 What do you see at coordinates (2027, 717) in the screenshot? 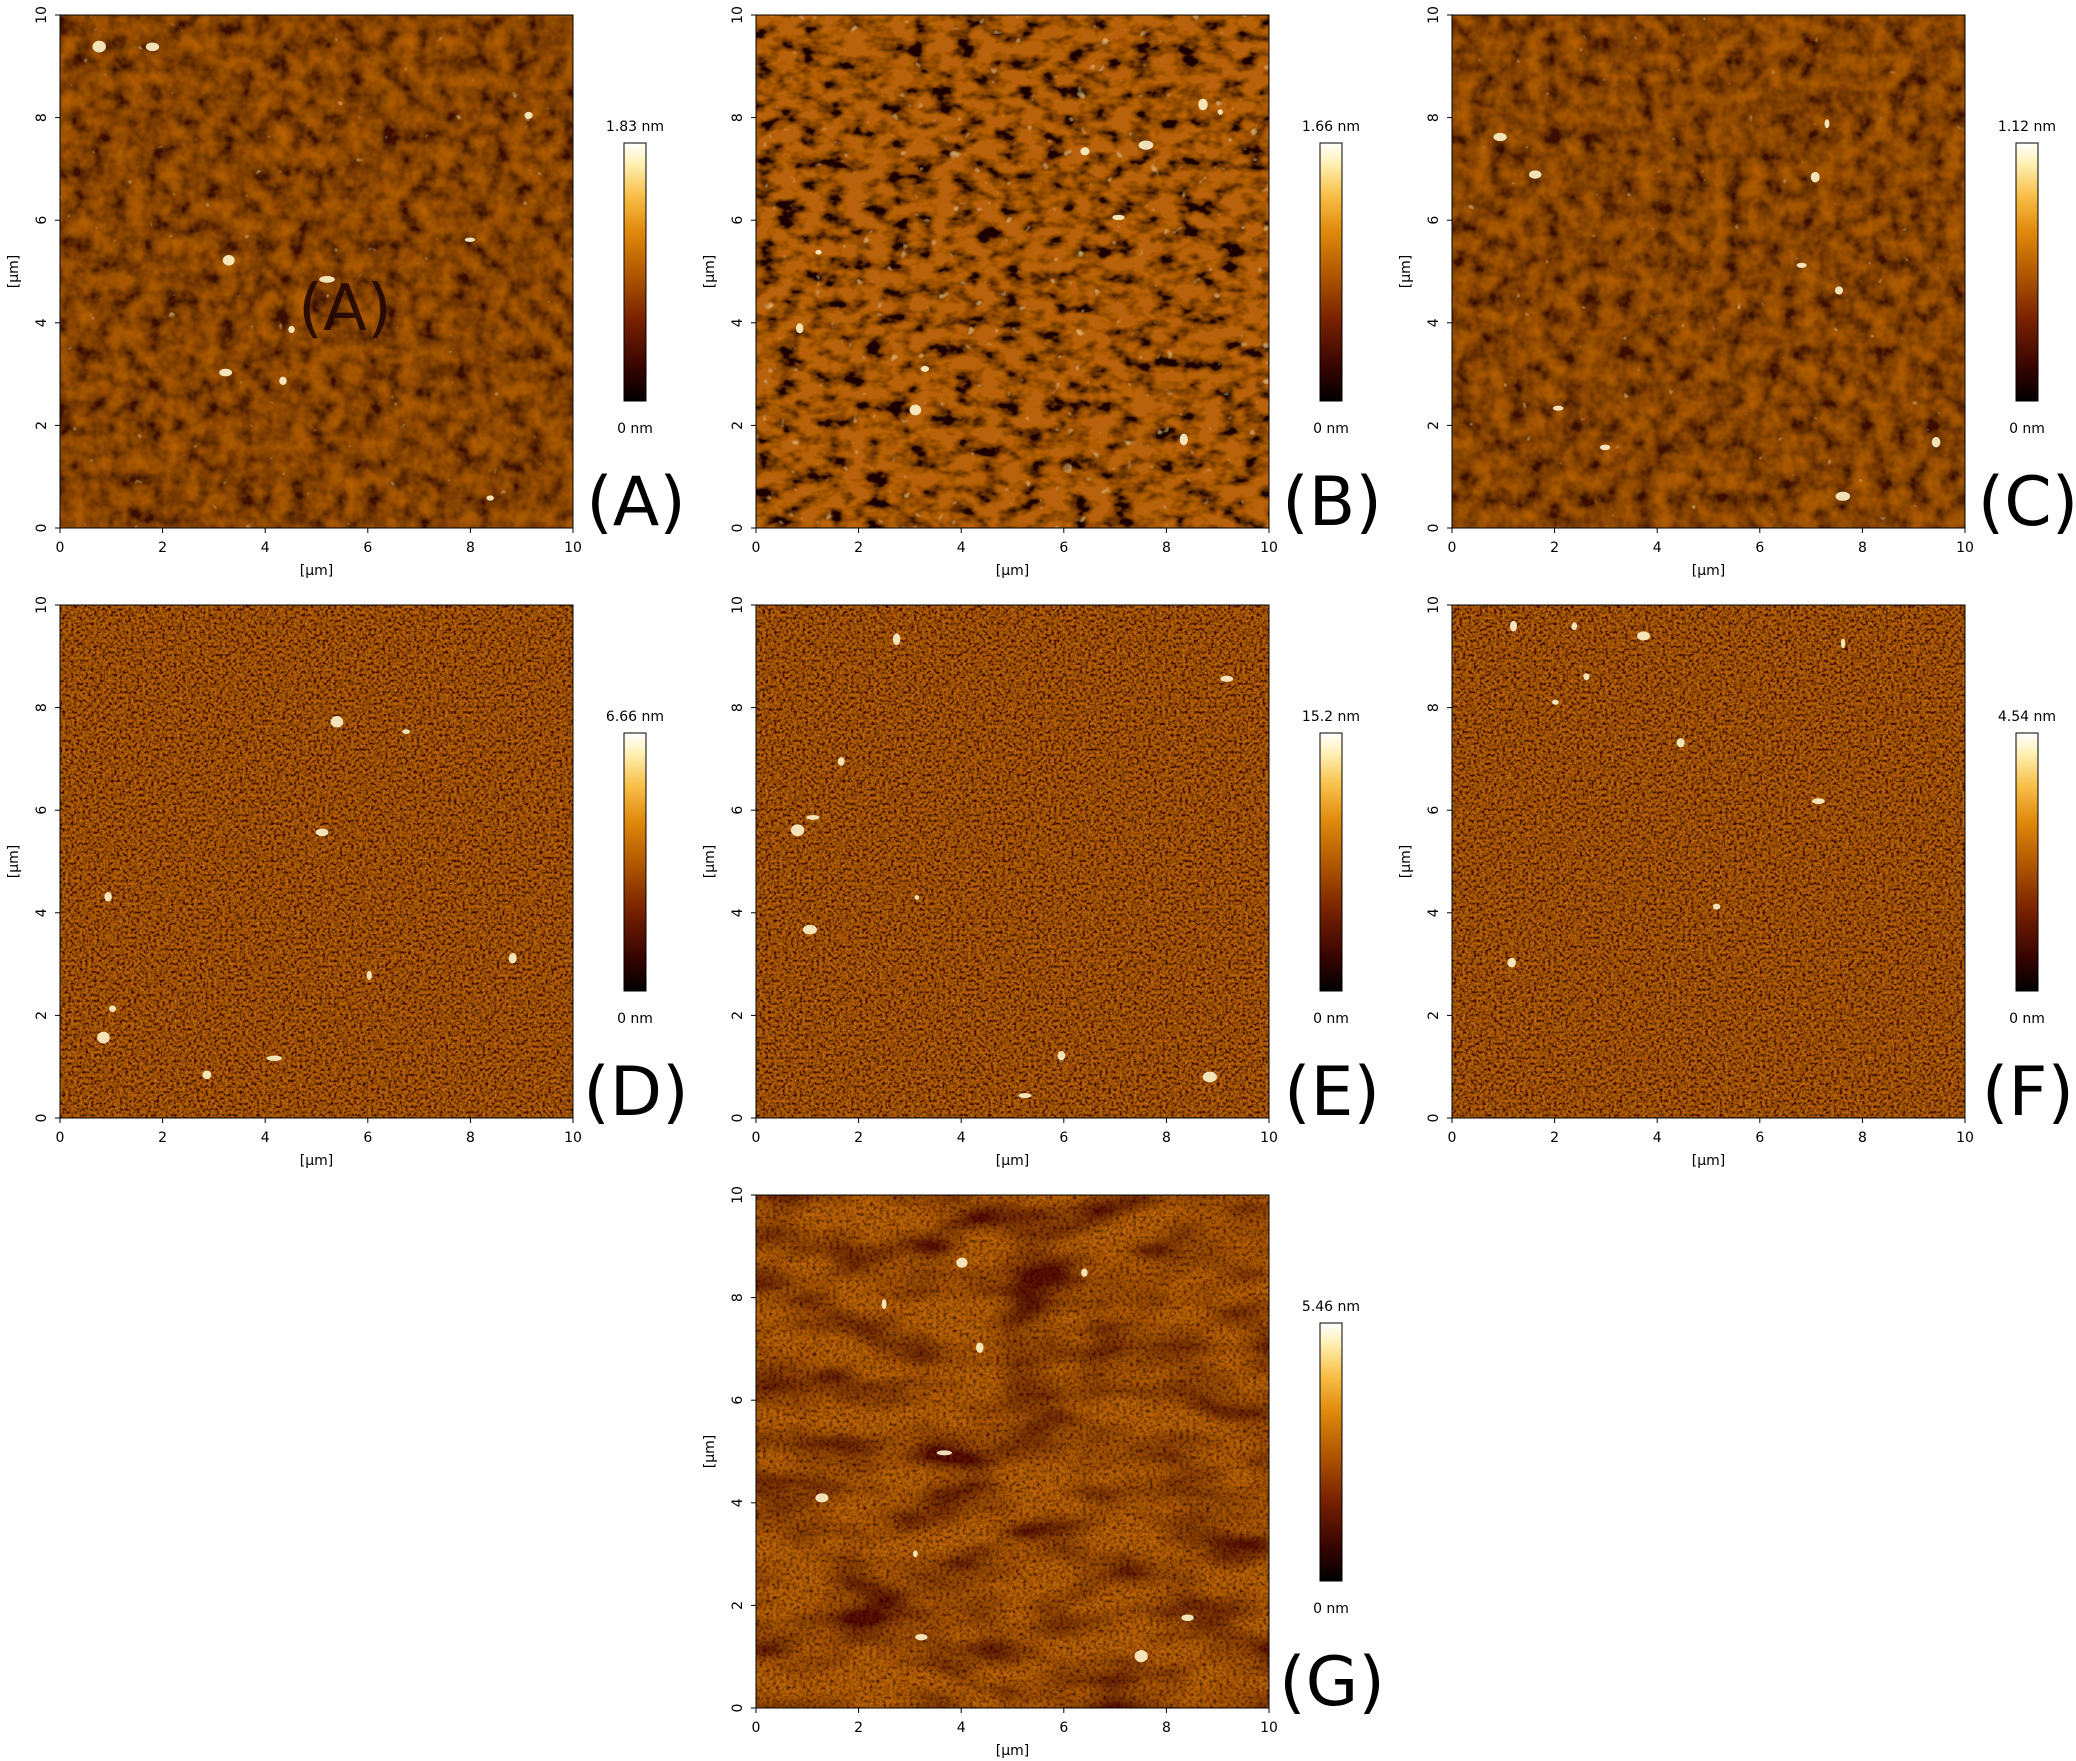
I see `scale-max-label: 4.54 nm` at bounding box center [2027, 717].